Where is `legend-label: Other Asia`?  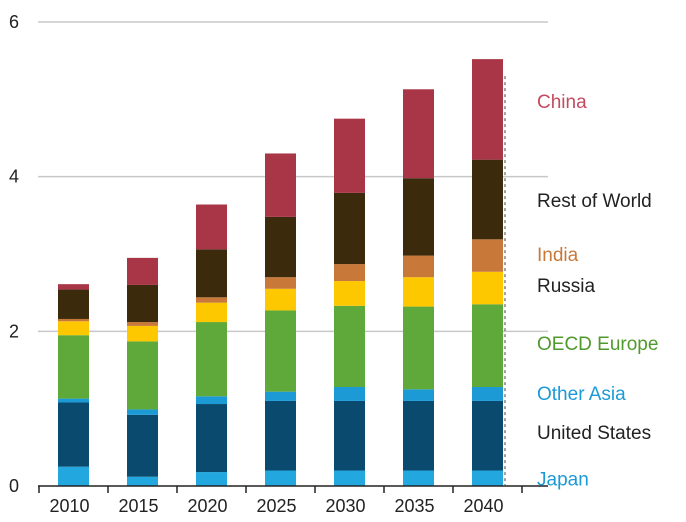 legend-label: Other Asia is located at coordinates (581, 394).